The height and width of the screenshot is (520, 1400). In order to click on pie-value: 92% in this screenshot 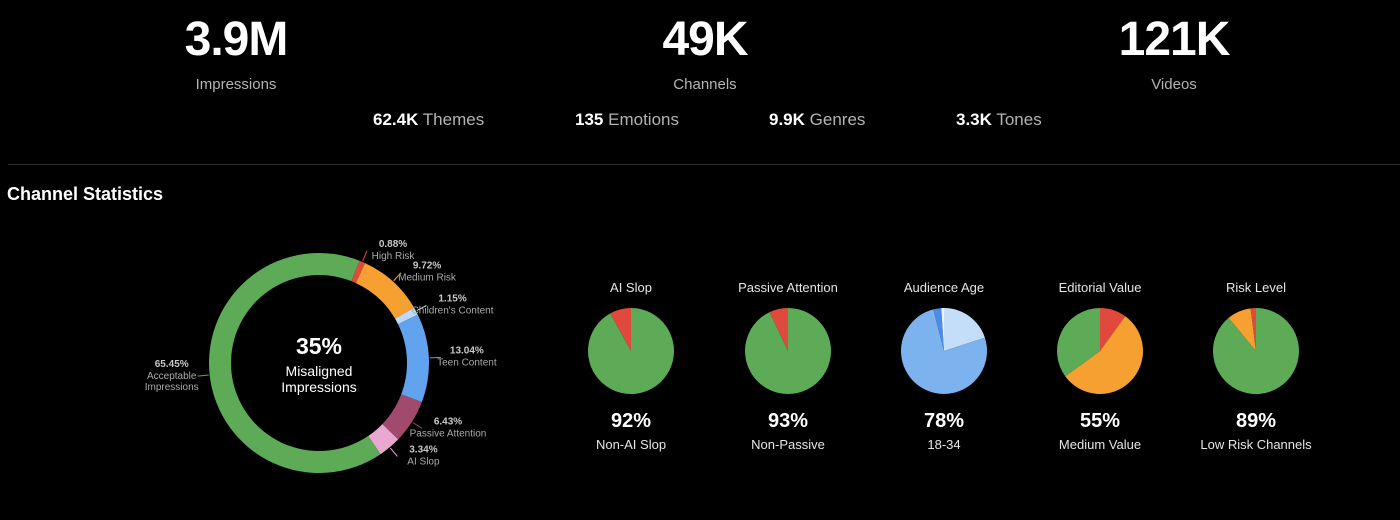, I will do `click(631, 421)`.